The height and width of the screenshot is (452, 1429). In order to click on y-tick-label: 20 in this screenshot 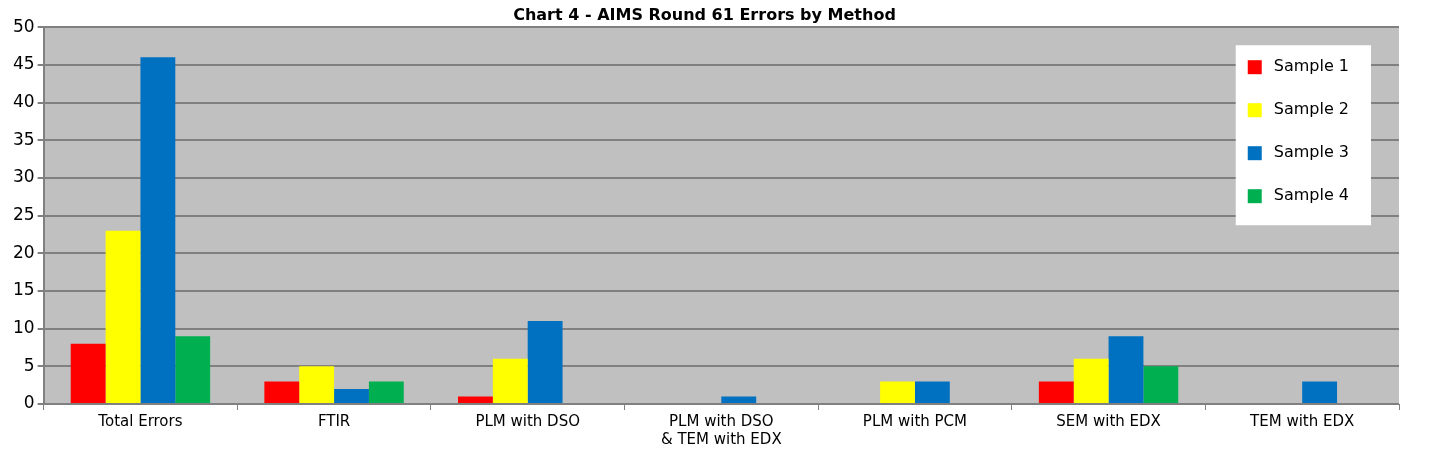, I will do `click(23, 251)`.